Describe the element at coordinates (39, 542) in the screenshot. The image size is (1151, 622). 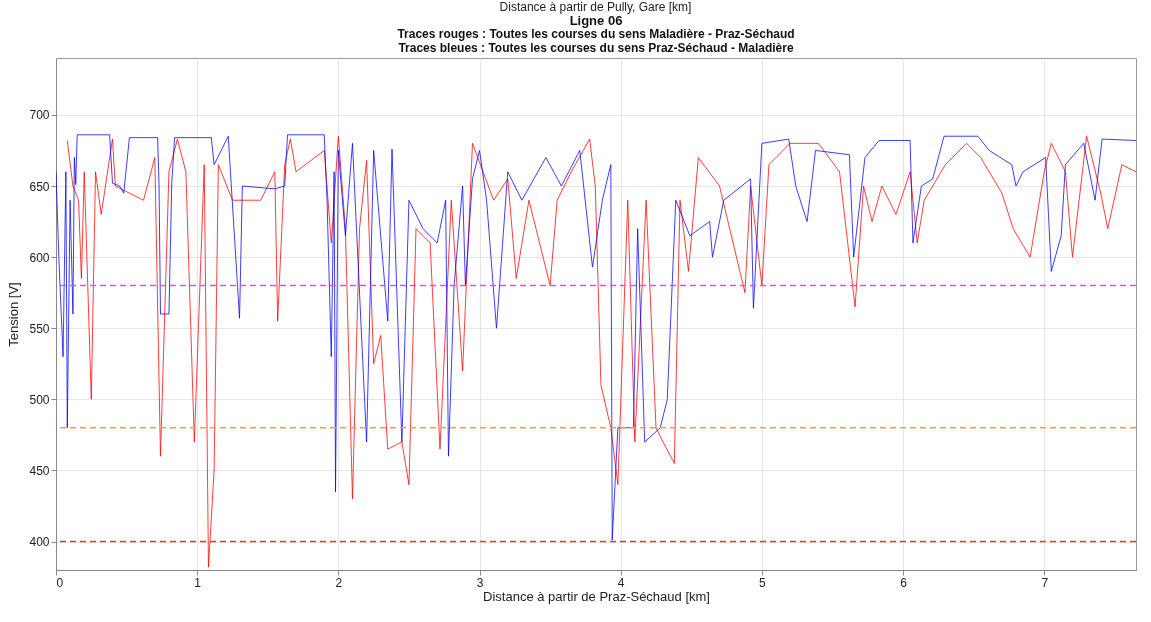
I see `y-tick-label: 400` at that location.